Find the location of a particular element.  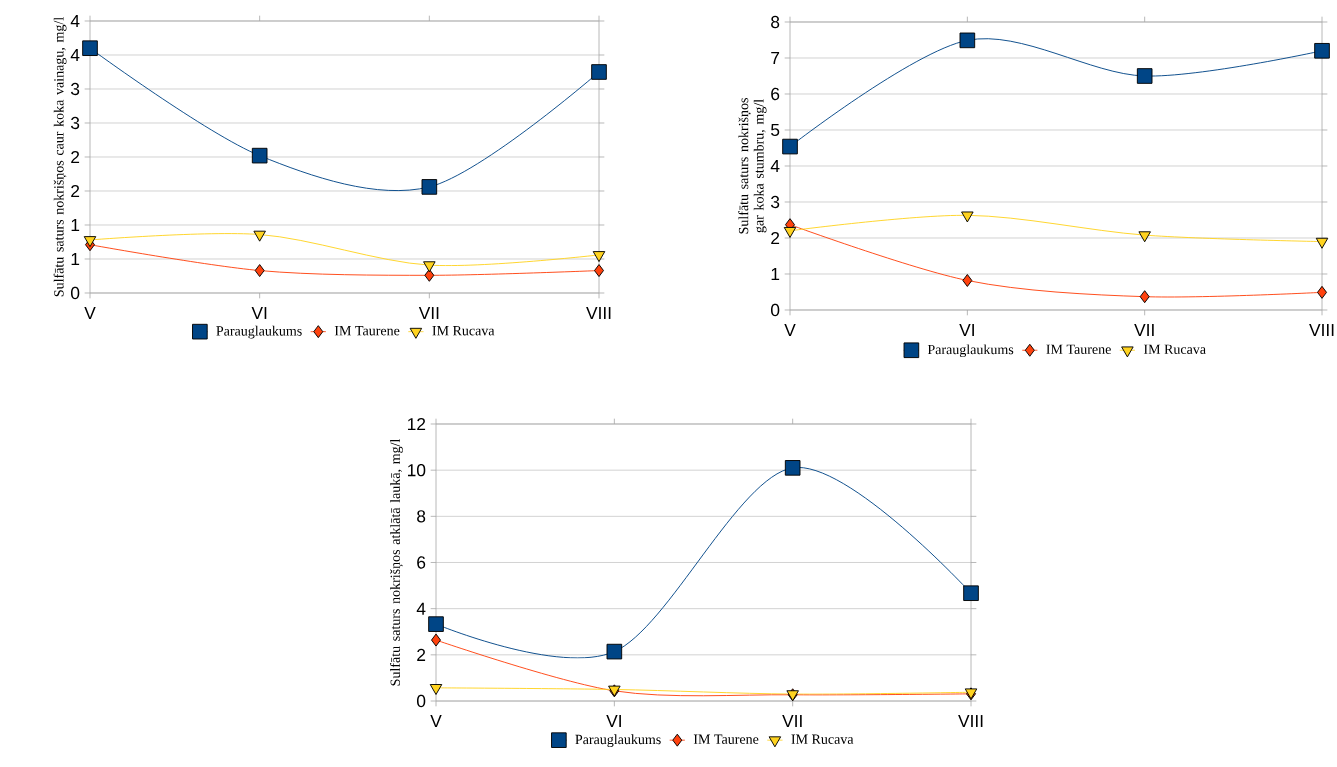

y-tick-label: 12 is located at coordinates (417, 424).